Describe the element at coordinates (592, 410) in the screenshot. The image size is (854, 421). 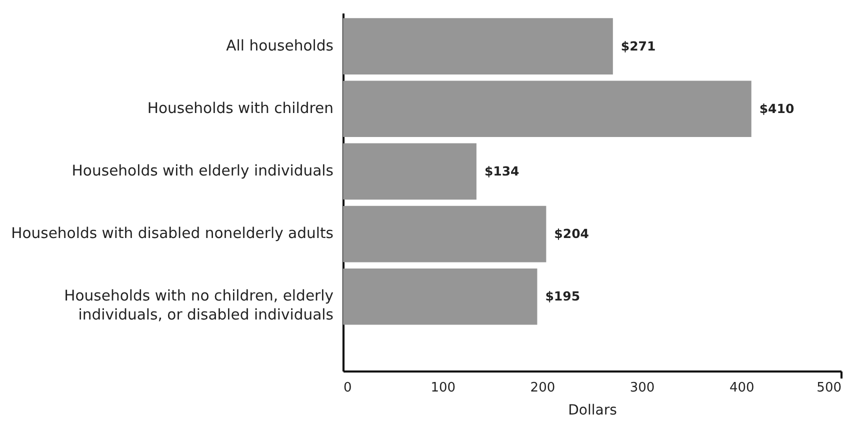
I see `x-axis-title: Dollars` at that location.